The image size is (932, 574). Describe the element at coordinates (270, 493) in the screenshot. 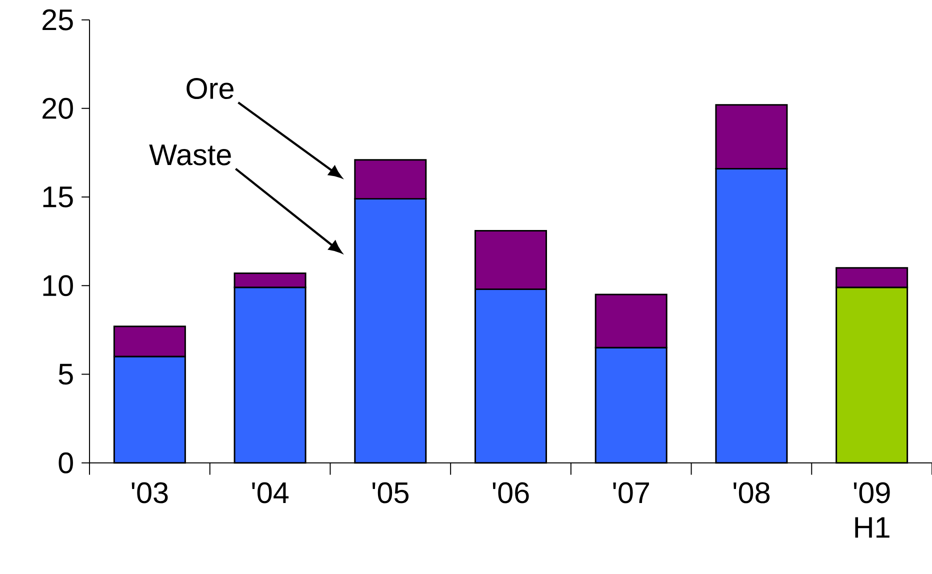

I see `x-tick-label: '04` at that location.